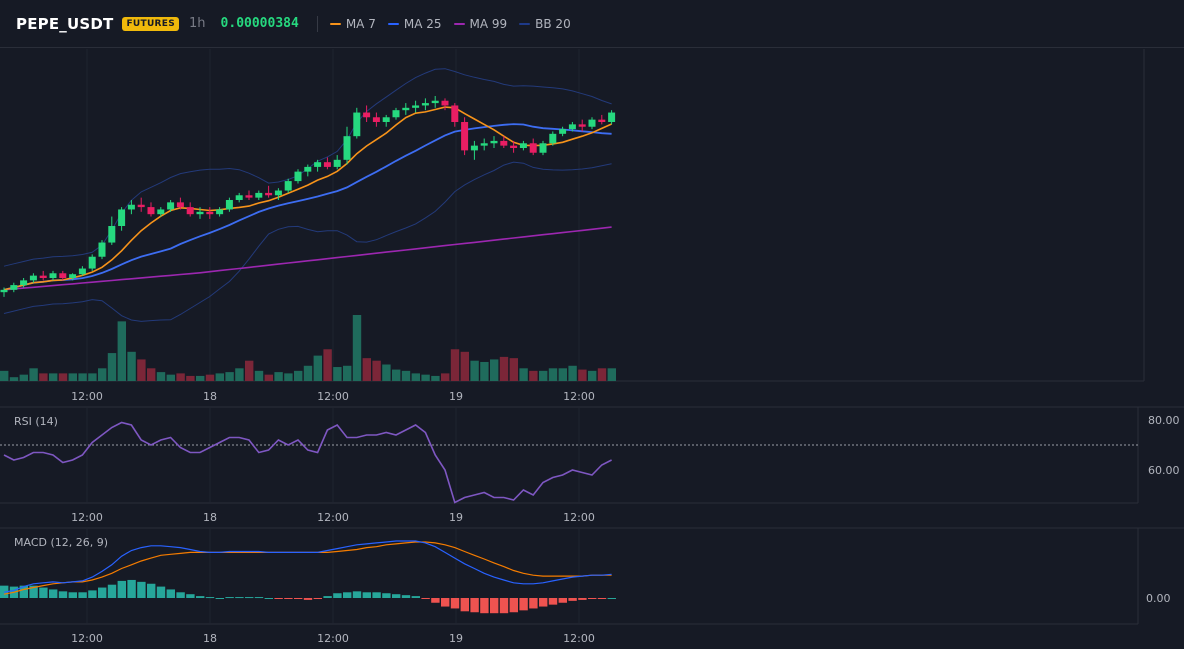 This screenshot has height=649, width=1184. Describe the element at coordinates (545, 24) in the screenshot. I see `legend-bb20: BB 20` at that location.